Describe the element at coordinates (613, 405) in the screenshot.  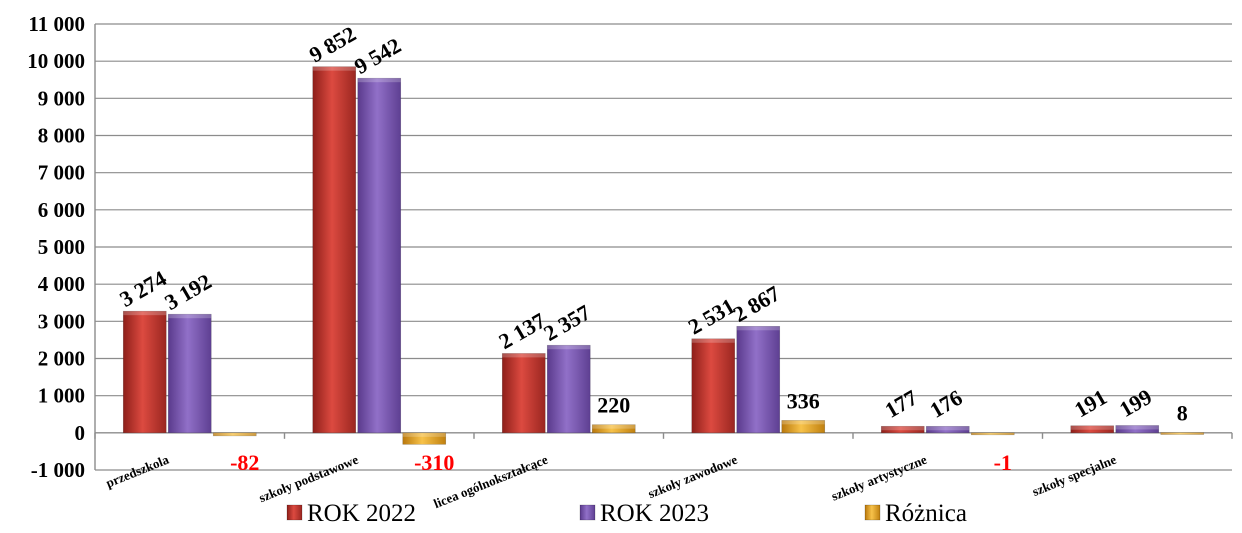
I see `data-label-roznica: 220` at that location.